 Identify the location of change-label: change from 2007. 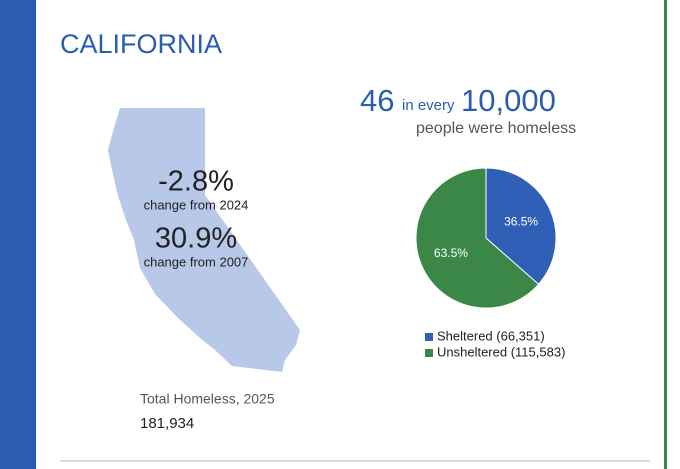
(196, 261).